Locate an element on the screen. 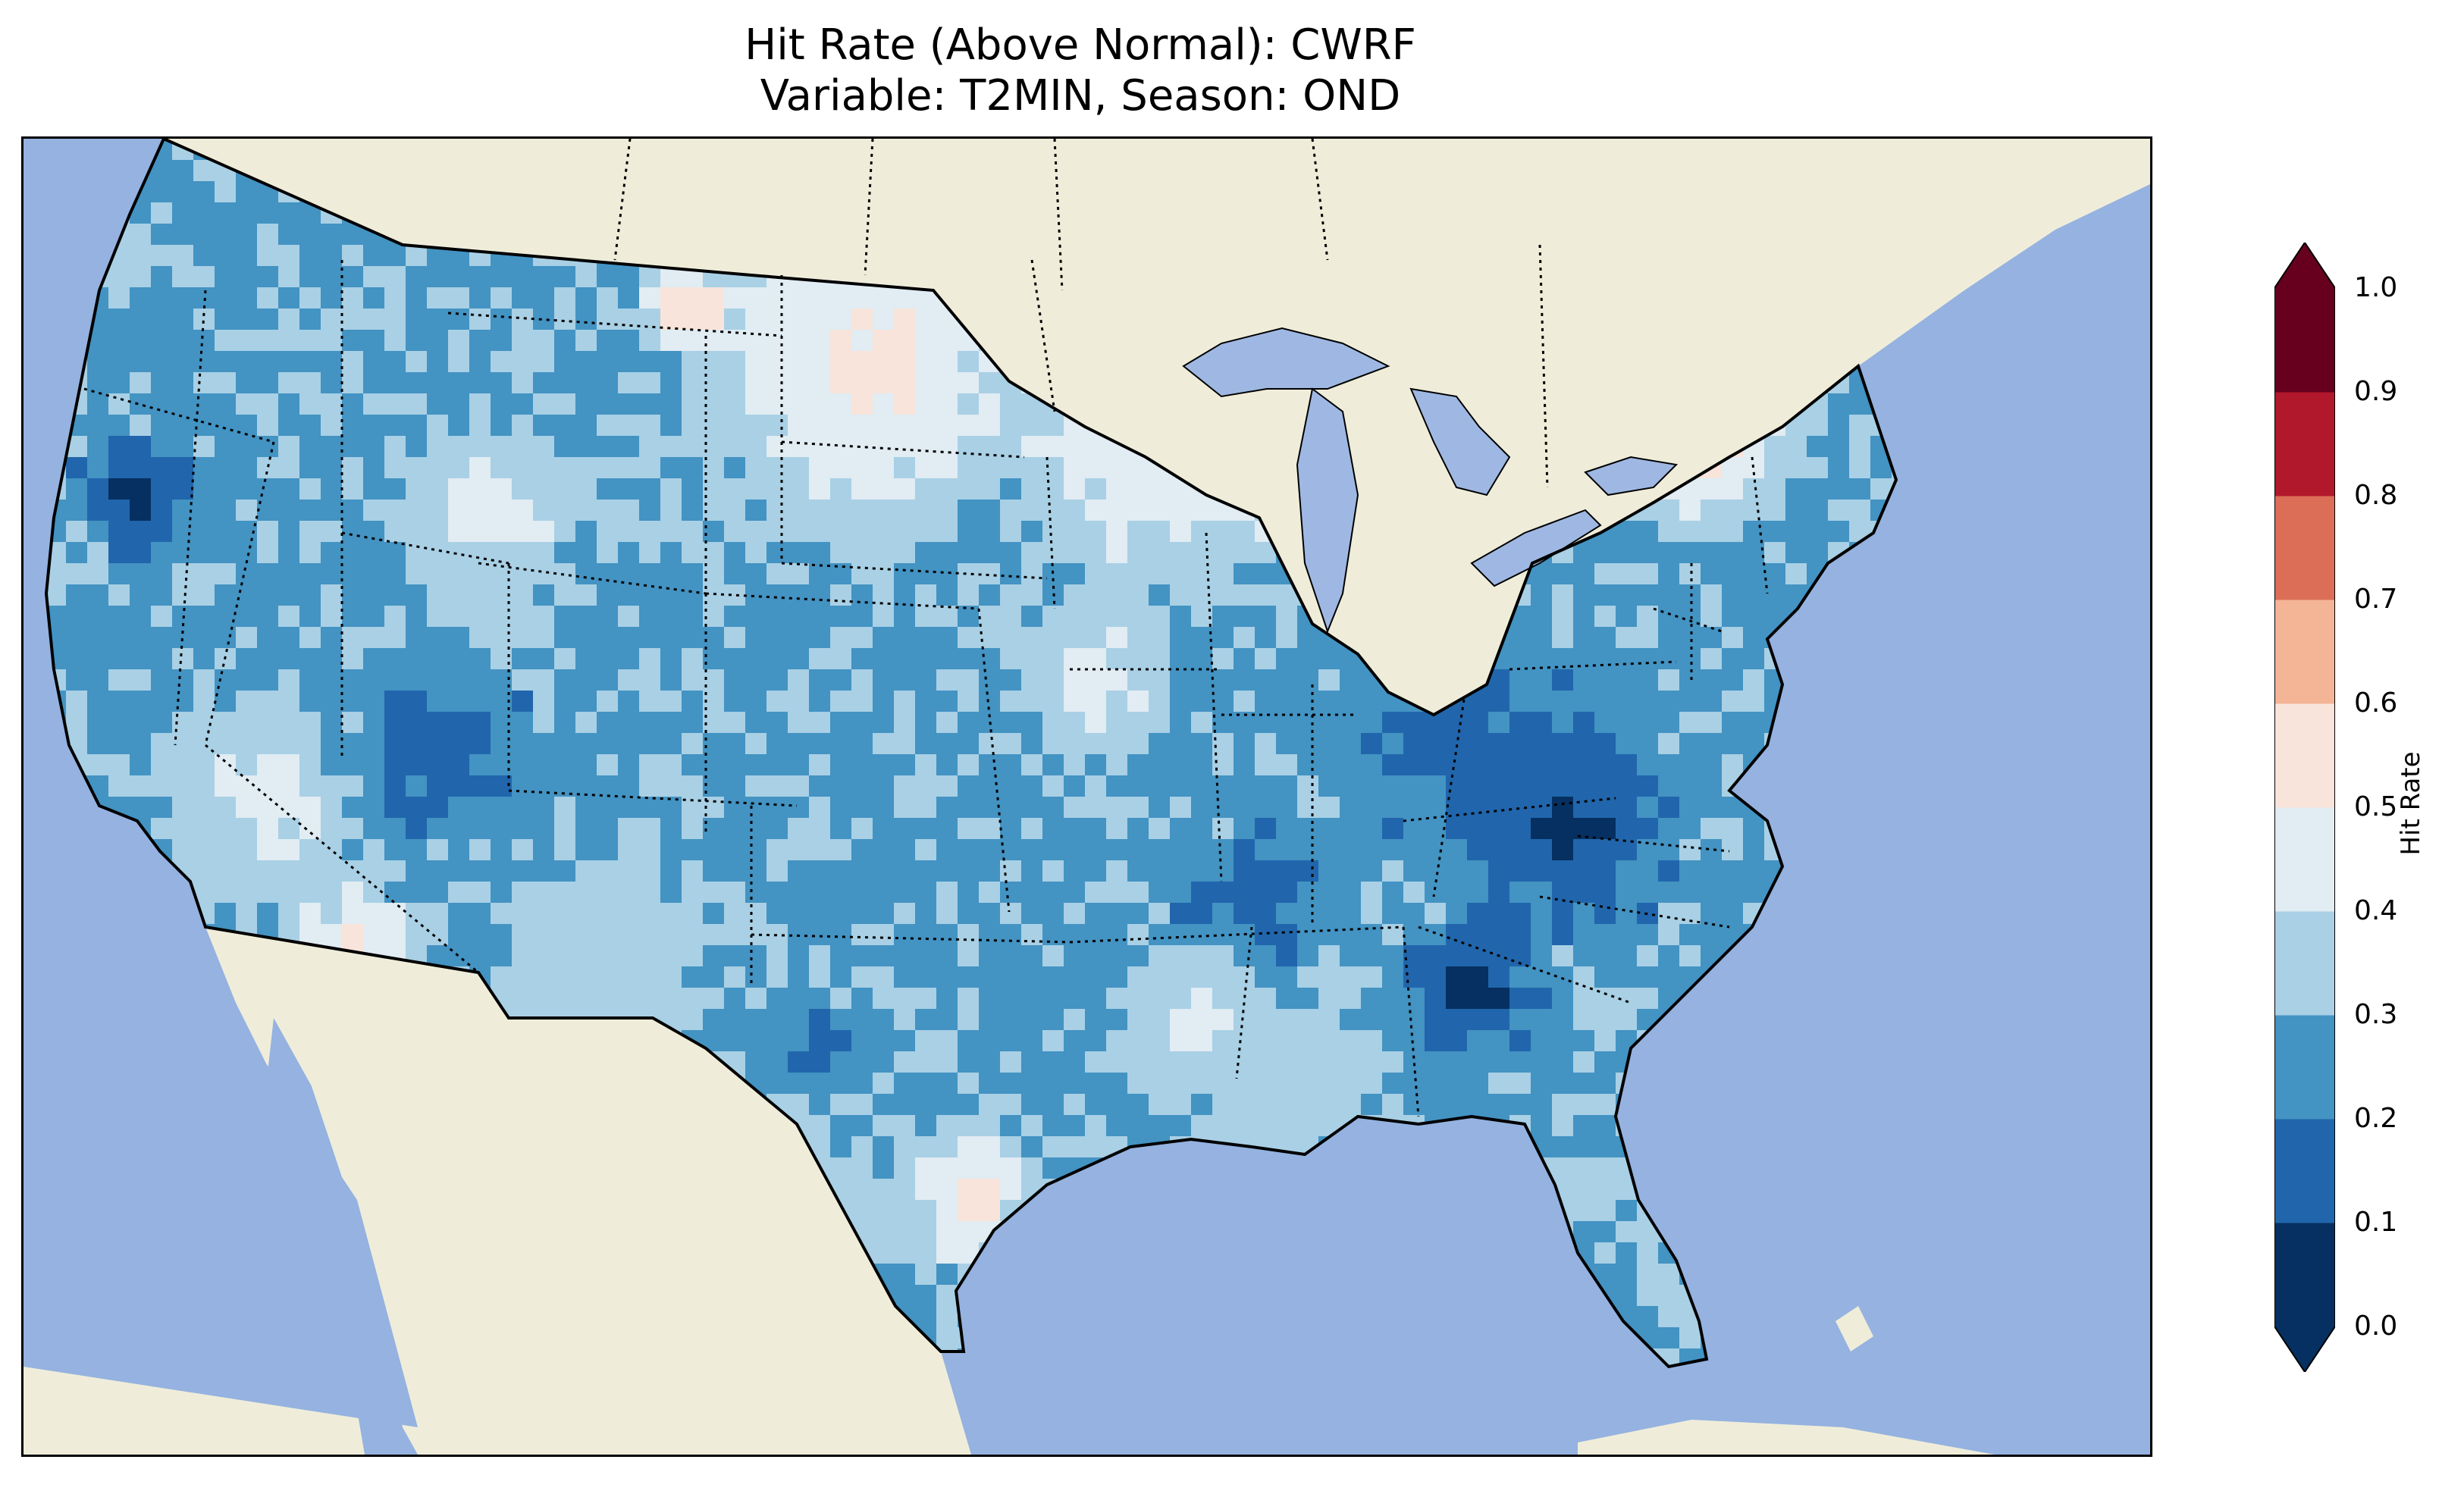 Image resolution: width=2464 pixels, height=1494 pixels. colorbar-tick-label: 0.7 is located at coordinates (2376, 599).